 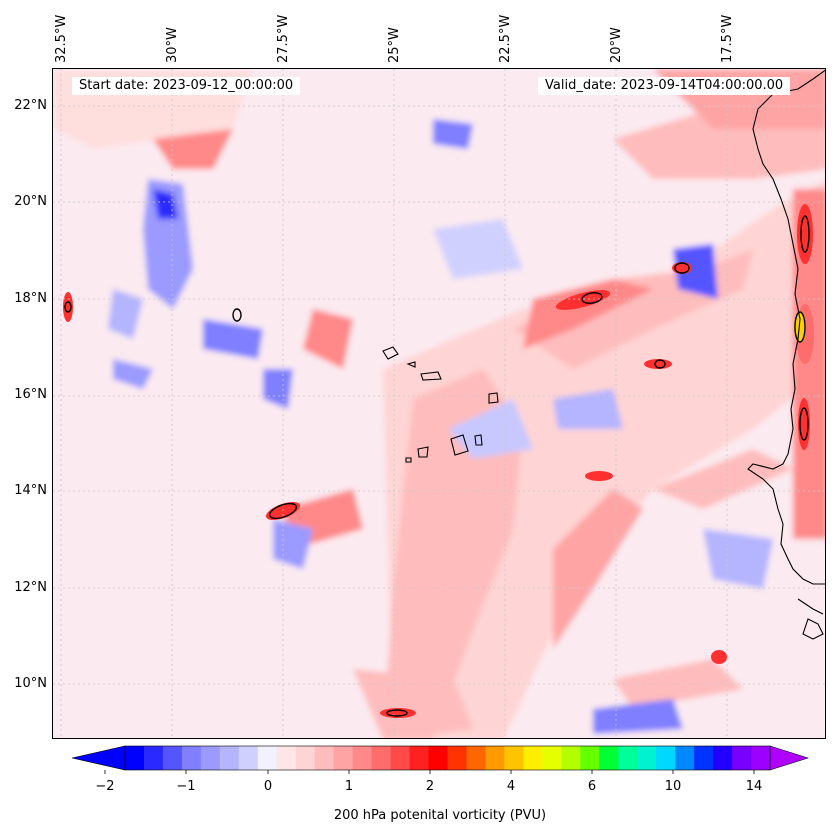 What do you see at coordinates (30, 201) in the screenshot?
I see `lat-label: 20°N` at bounding box center [30, 201].